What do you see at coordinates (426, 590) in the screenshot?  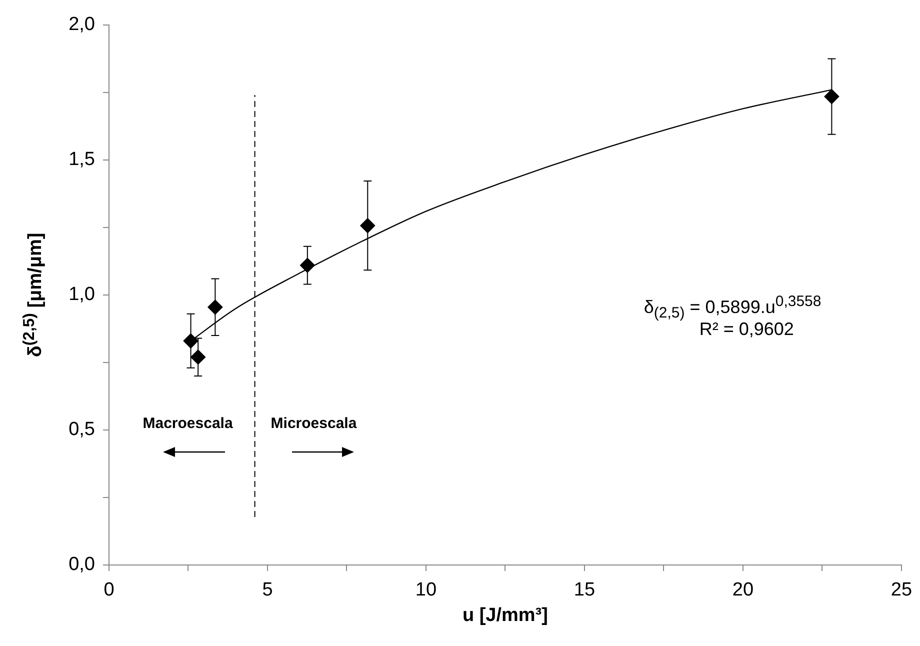 I see `x-tick-label: 10` at bounding box center [426, 590].